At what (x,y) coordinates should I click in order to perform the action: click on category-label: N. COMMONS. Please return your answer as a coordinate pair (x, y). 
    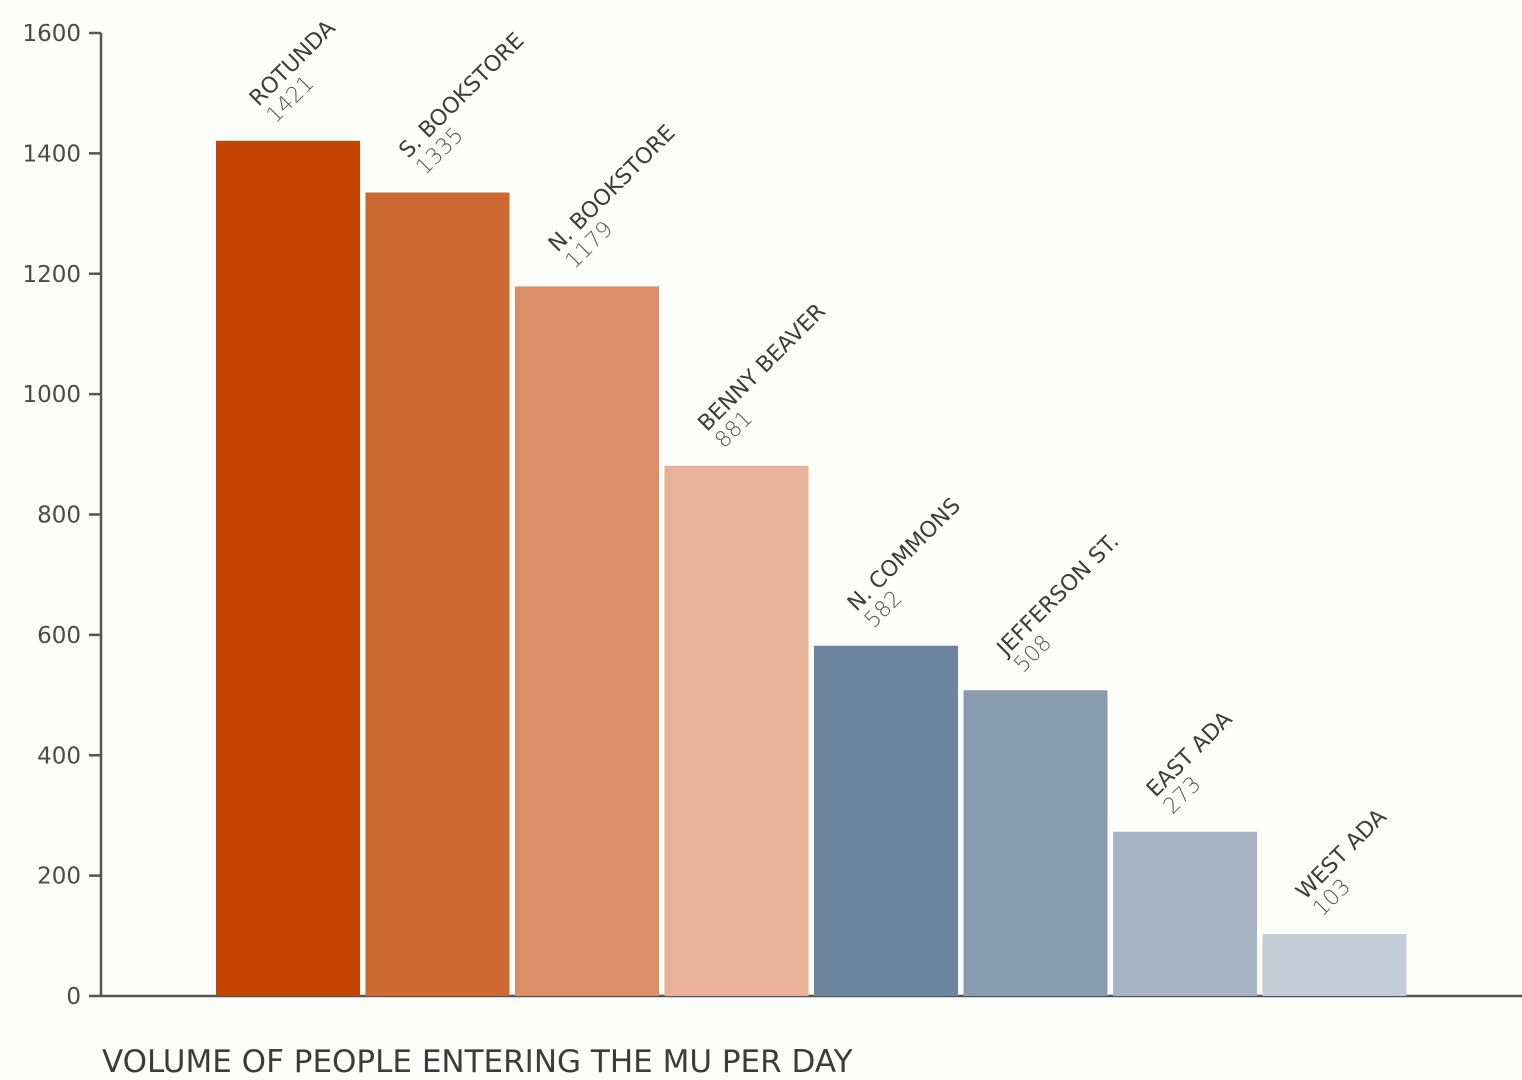
    Looking at the image, I should click on (904, 554).